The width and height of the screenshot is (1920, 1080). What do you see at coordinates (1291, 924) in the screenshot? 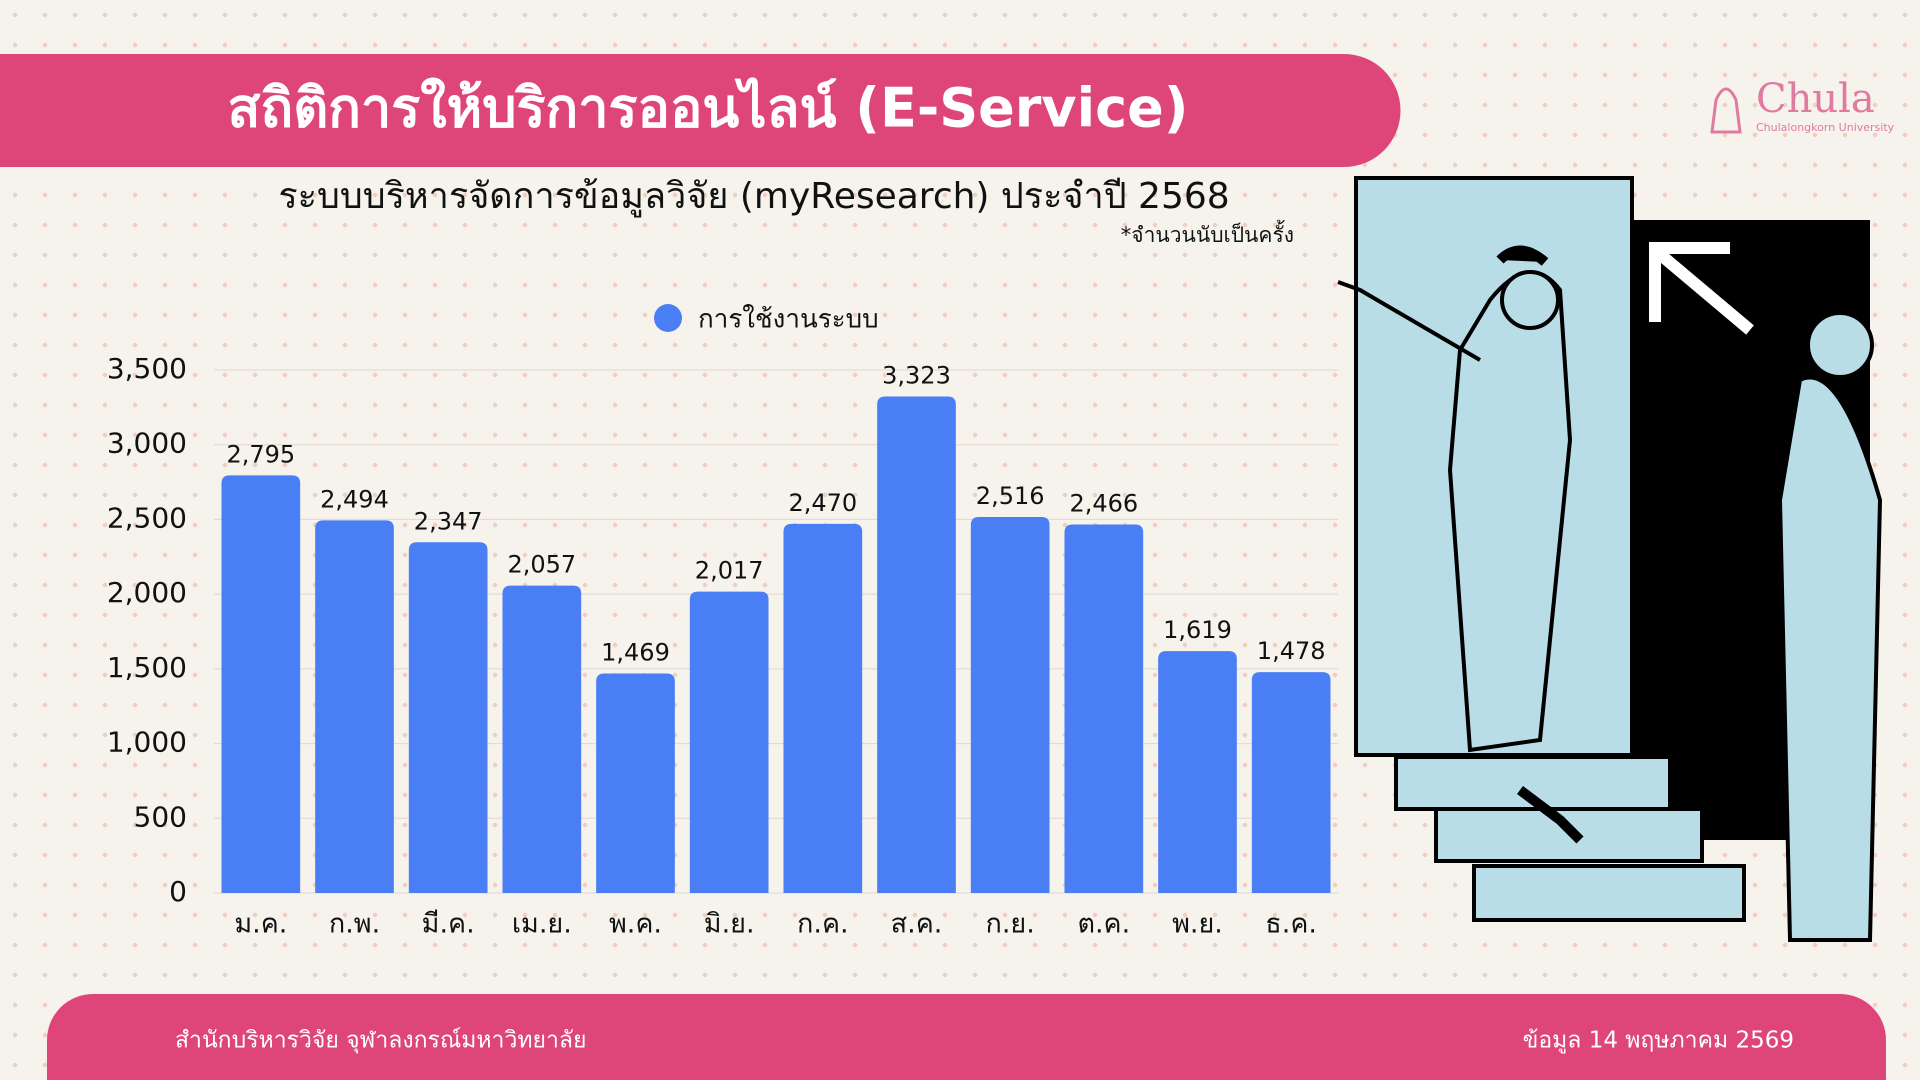
I see `x-tick-label: ธ.ค.` at bounding box center [1291, 924].